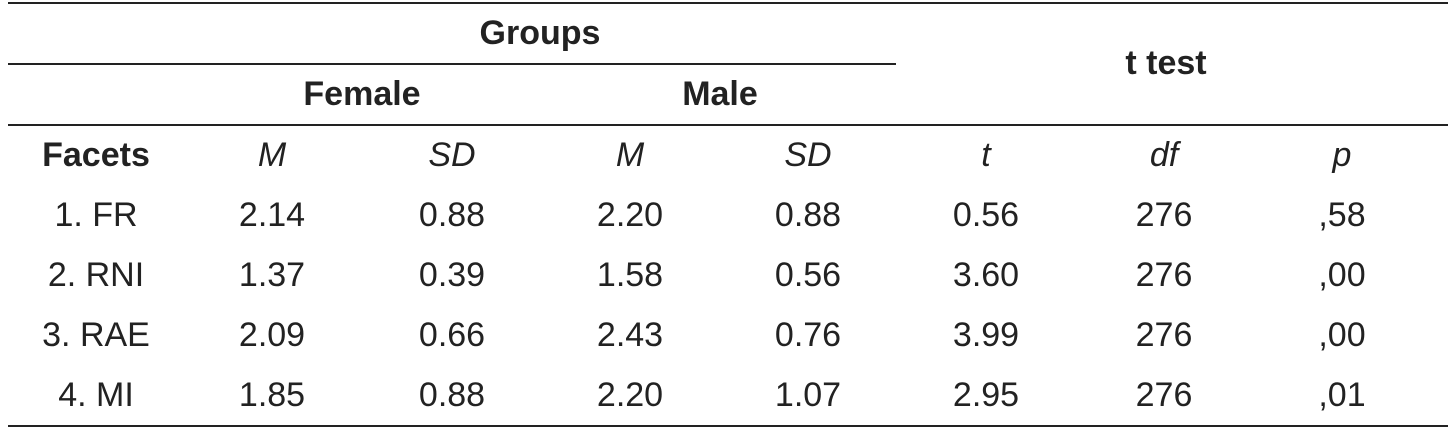  I want to click on t-value-cell: 2.95, so click(986, 395).